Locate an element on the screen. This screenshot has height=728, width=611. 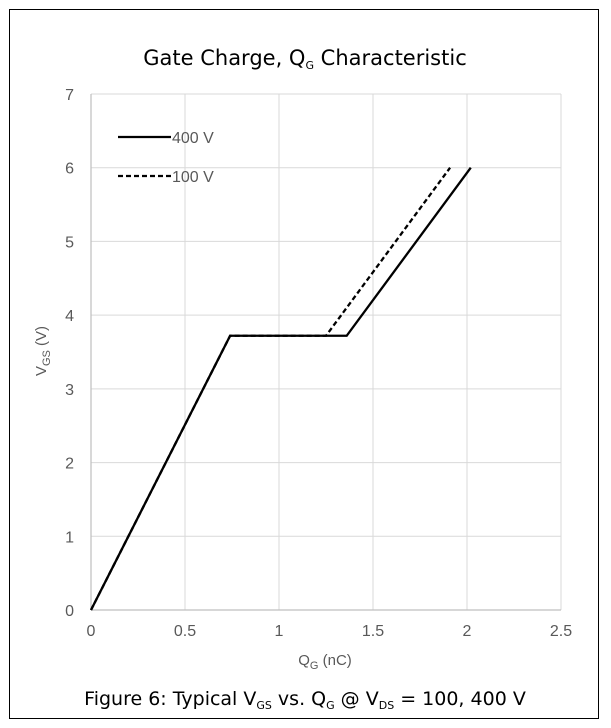
y-tick-labels: 0 1 2 3 4 5 6 7 is located at coordinates (69, 353).